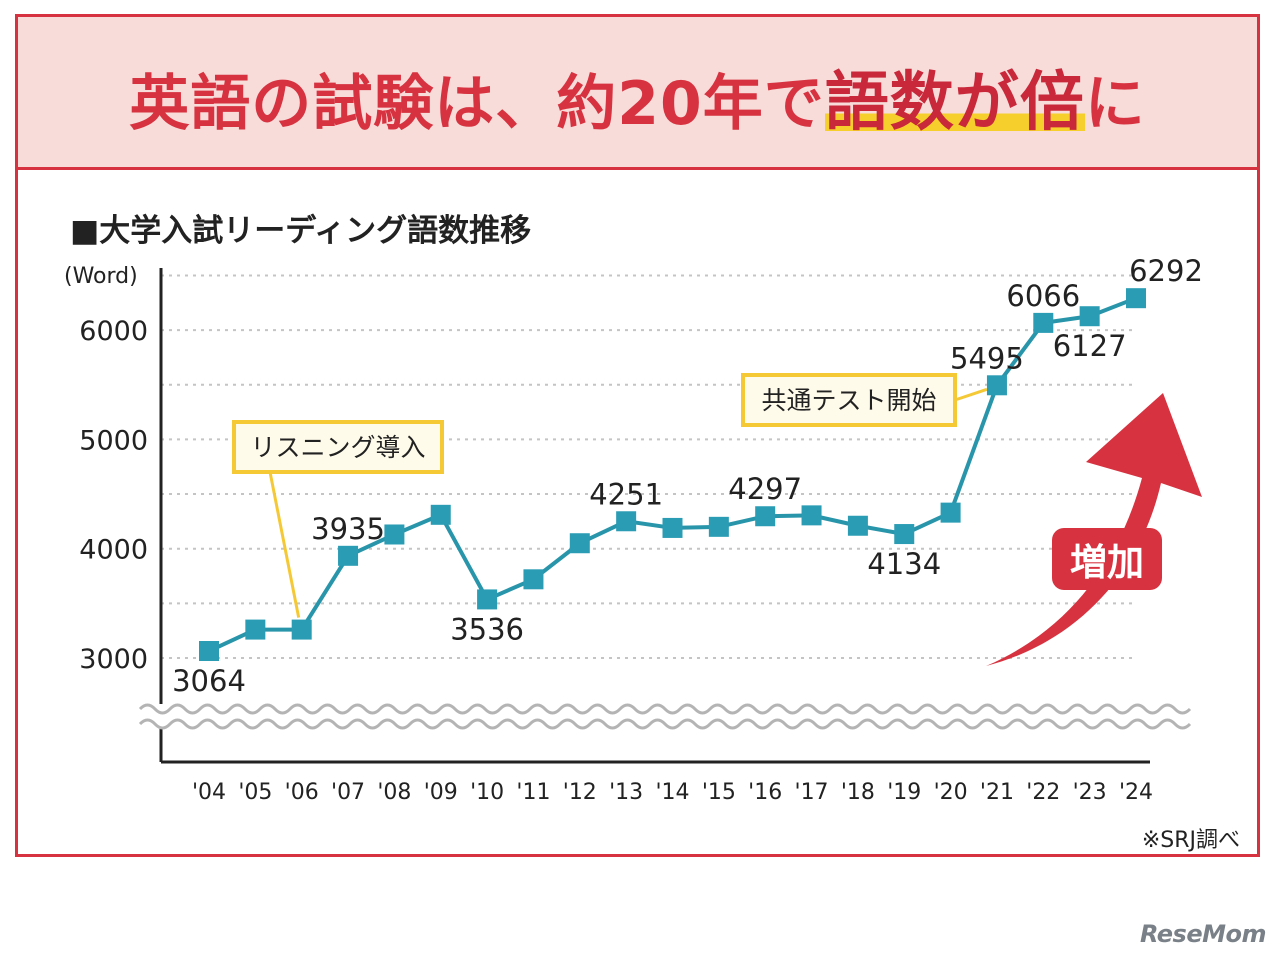 The image size is (1280, 956). Describe the element at coordinates (1190, 840) in the screenshot. I see `source-note: ※SRJ調べ` at that location.